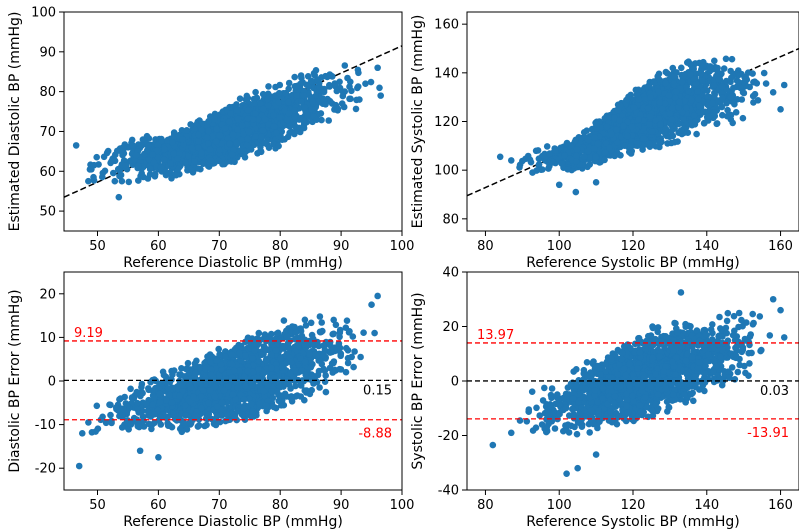  Describe the element at coordinates (706, 246) in the screenshot. I see `x-tick-label: 140` at that location.